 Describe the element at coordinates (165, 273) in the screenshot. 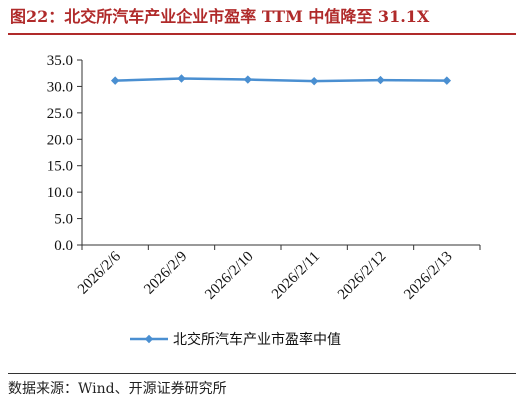

I see `x-tick-label: 2026/2/9` at that location.